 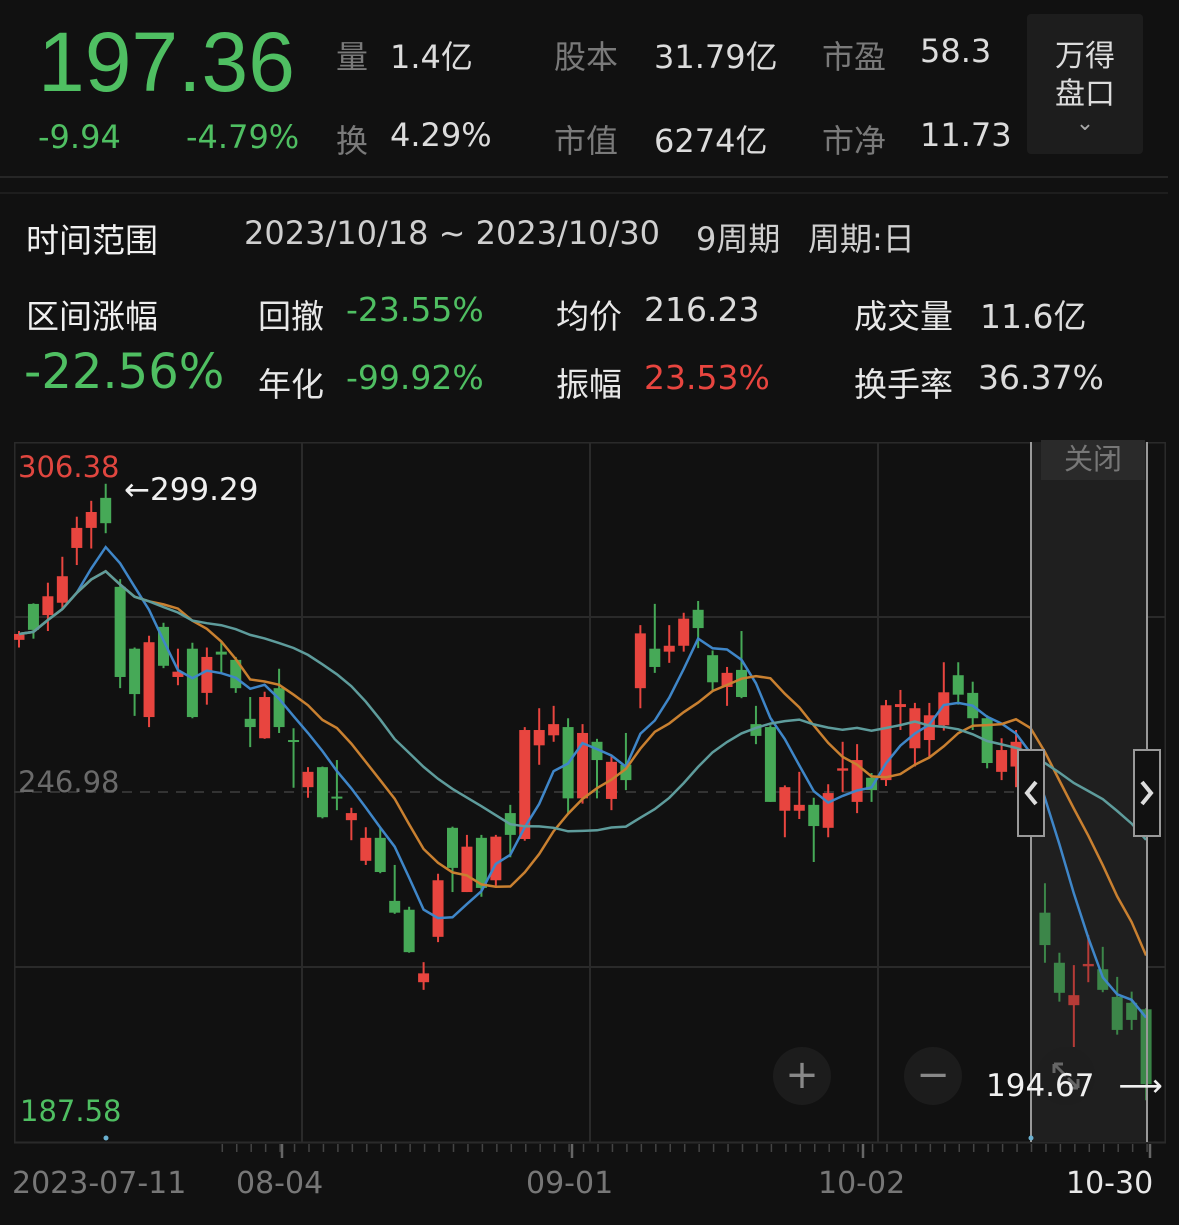 What do you see at coordinates (243, 137) in the screenshot?
I see `price-change-pct: -4.79%` at bounding box center [243, 137].